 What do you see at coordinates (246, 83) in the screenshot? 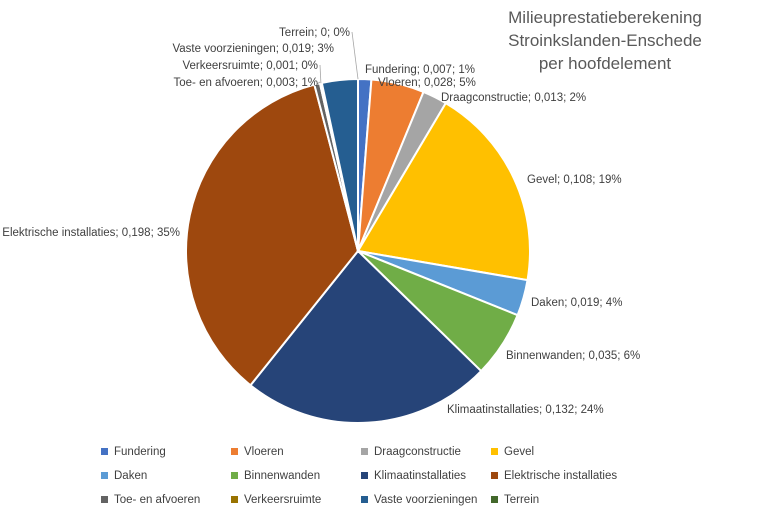
I see `data-label-toe-en-afvoeren: Toe- en afvoeren; 0,003; 1%` at bounding box center [246, 83].